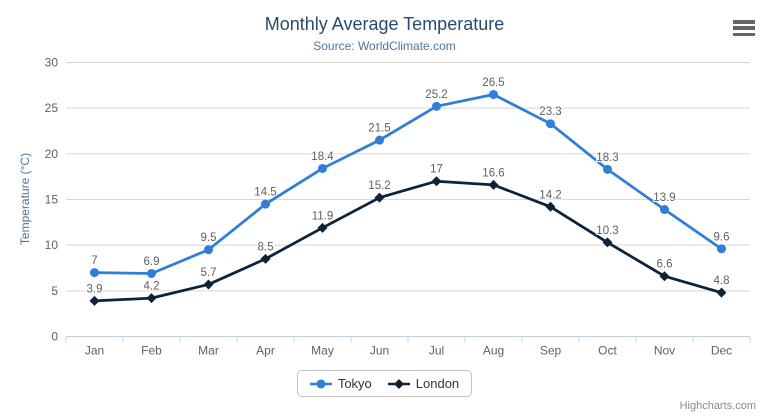  I want to click on data-label-tokyo: 9.5, so click(209, 238).